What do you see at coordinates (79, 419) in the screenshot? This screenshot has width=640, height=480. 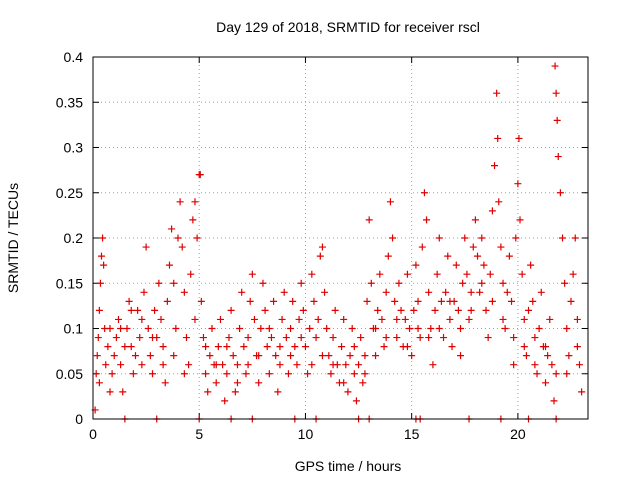 I see `y-tick-label: 0` at bounding box center [79, 419].